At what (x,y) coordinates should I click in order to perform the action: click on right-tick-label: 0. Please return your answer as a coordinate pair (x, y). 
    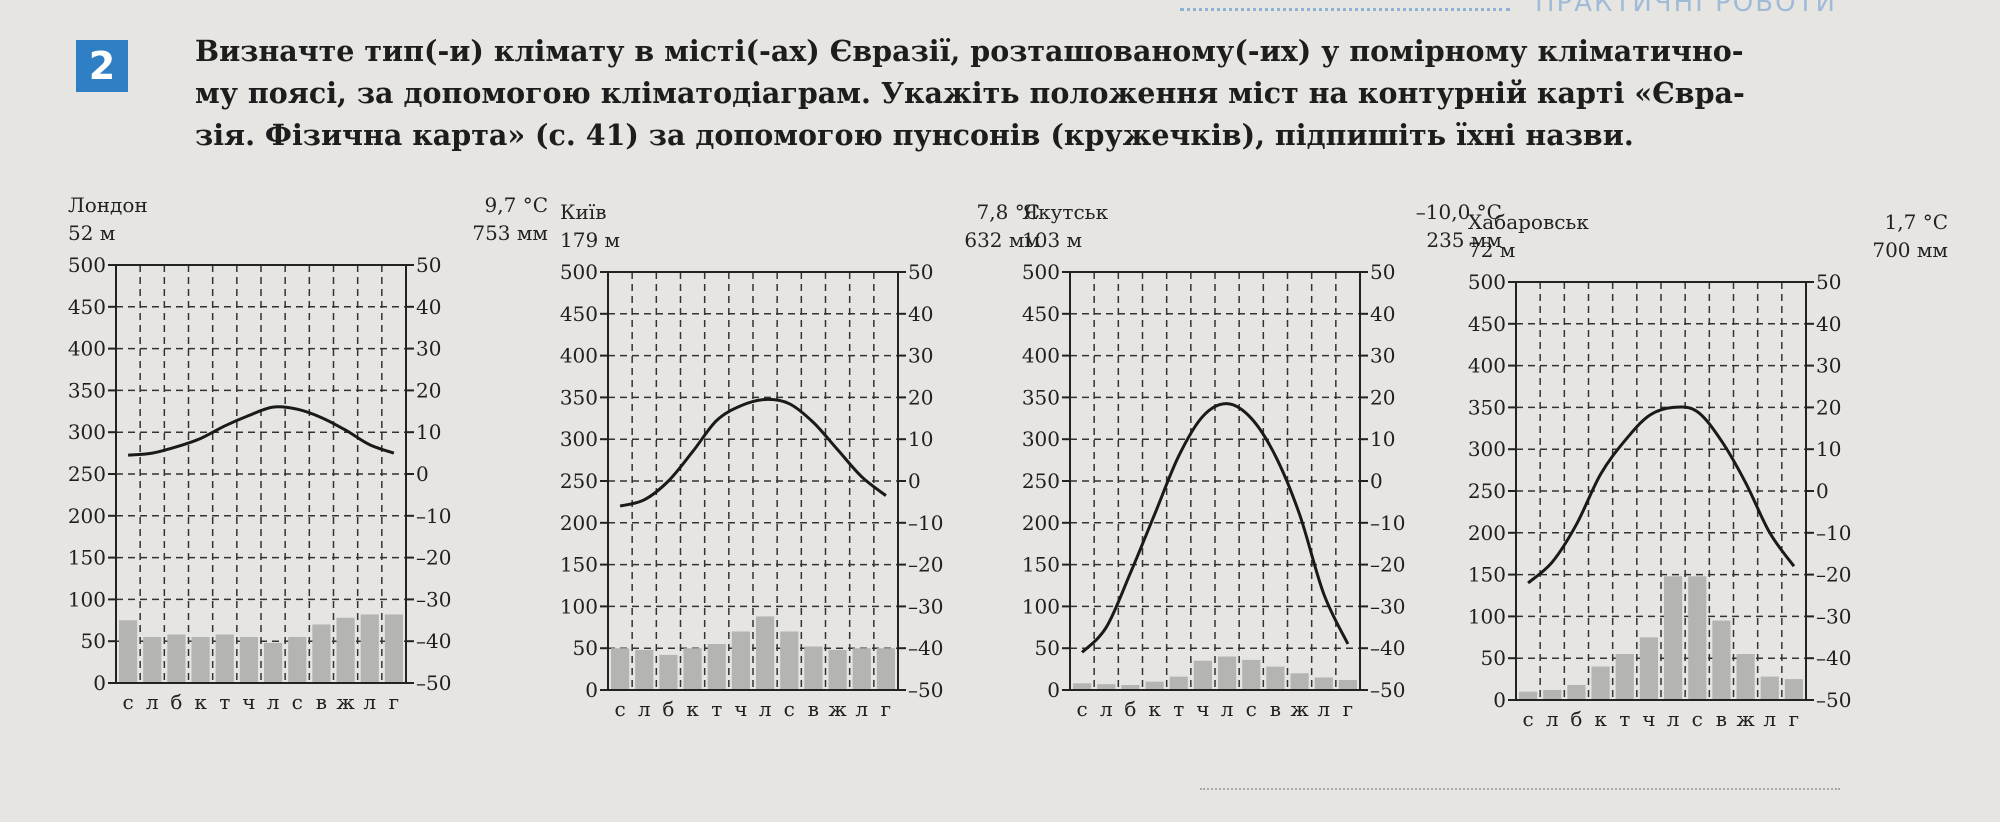
    Looking at the image, I should click on (1376, 481).